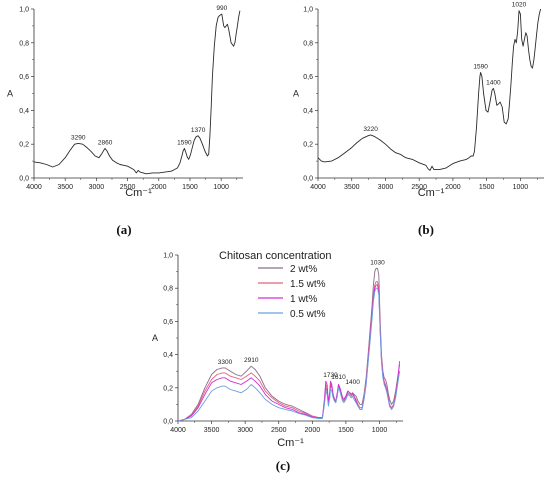  What do you see at coordinates (221, 8) in the screenshot?
I see `peak-label: 990` at bounding box center [221, 8].